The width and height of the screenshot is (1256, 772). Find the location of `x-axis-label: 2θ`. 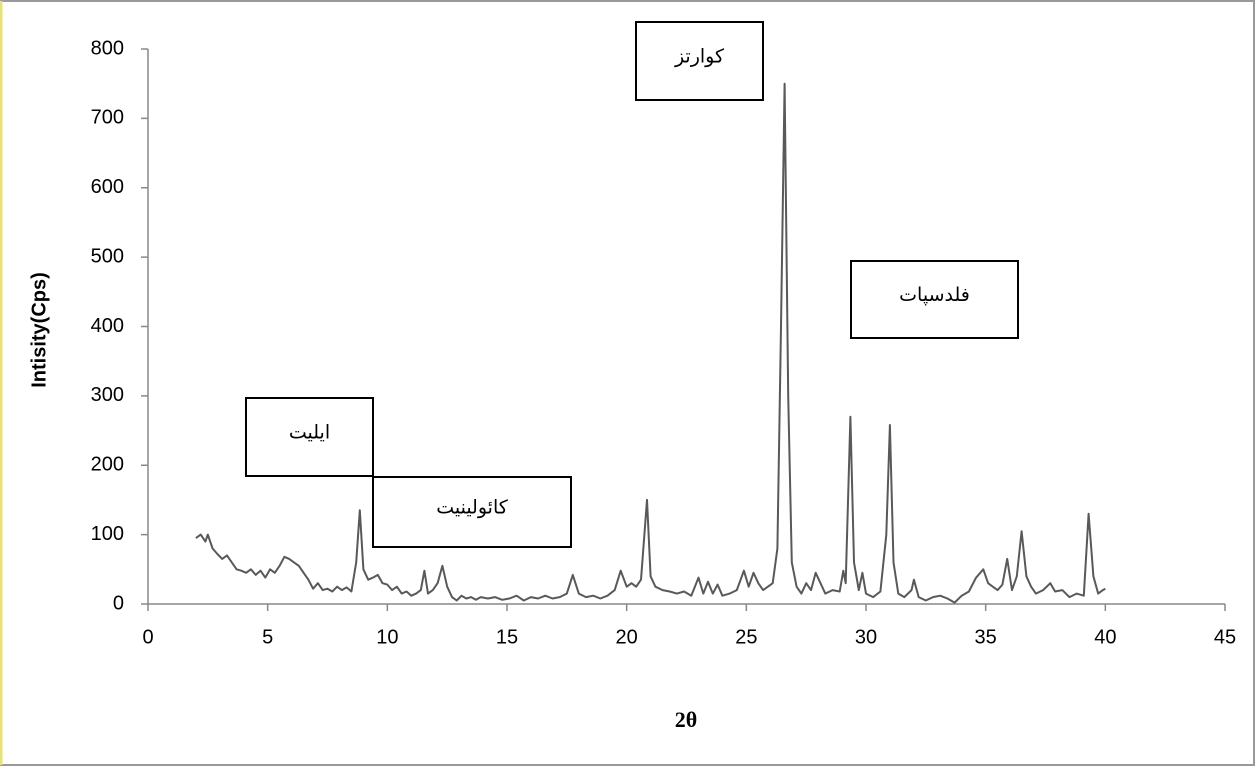

x-axis-label: 2θ is located at coordinates (686, 719).